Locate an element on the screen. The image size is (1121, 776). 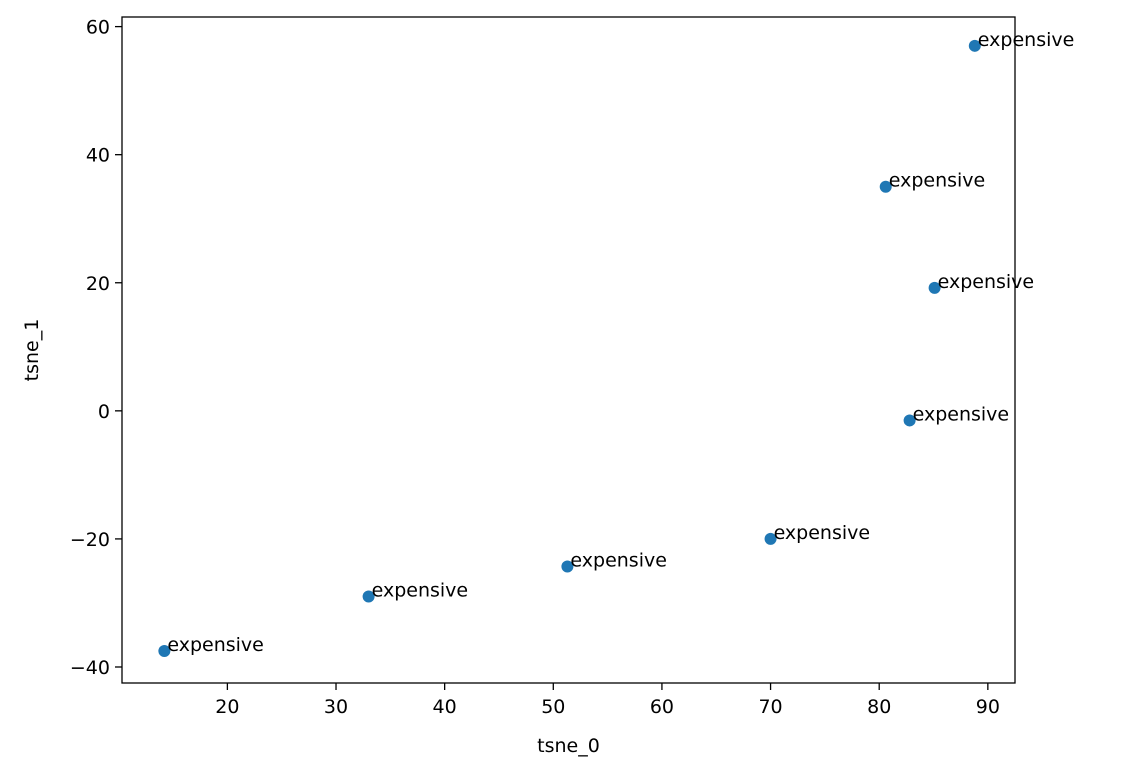
x-axis-label: tsne_0 is located at coordinates (568, 746).